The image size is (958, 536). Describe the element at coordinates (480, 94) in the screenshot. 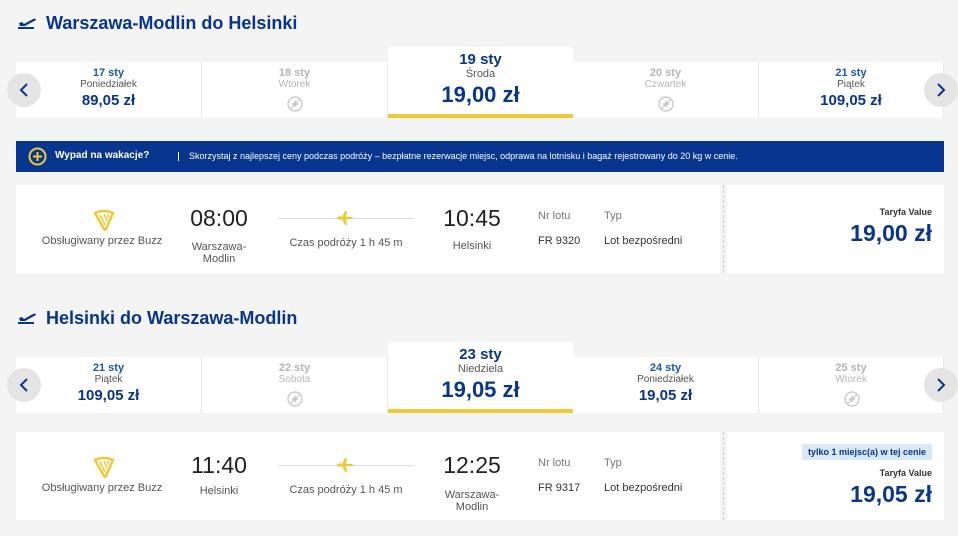

I see `price: 19,00 zł` at that location.